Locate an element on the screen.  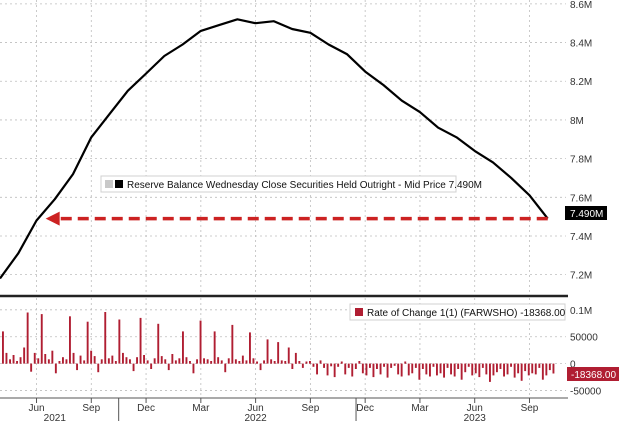
x-year-label: 2023 is located at coordinates (475, 417).